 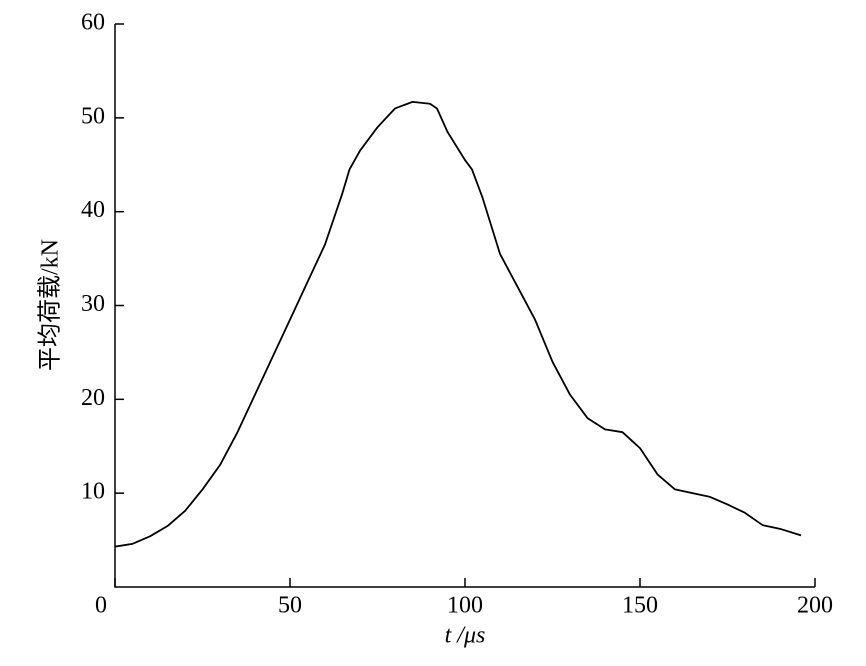 What do you see at coordinates (465, 636) in the screenshot?
I see `x-axis-label: t /μs` at bounding box center [465, 636].